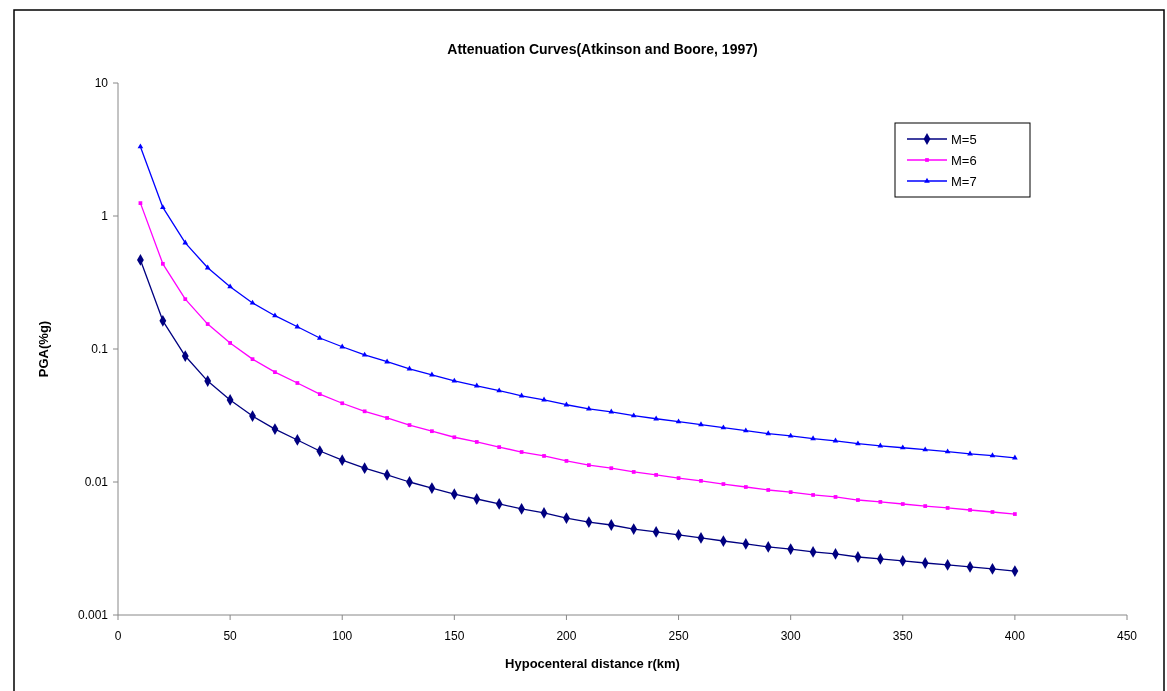 This screenshot has height=691, width=1167. I want to click on x-tick-label: 50, so click(230, 636).